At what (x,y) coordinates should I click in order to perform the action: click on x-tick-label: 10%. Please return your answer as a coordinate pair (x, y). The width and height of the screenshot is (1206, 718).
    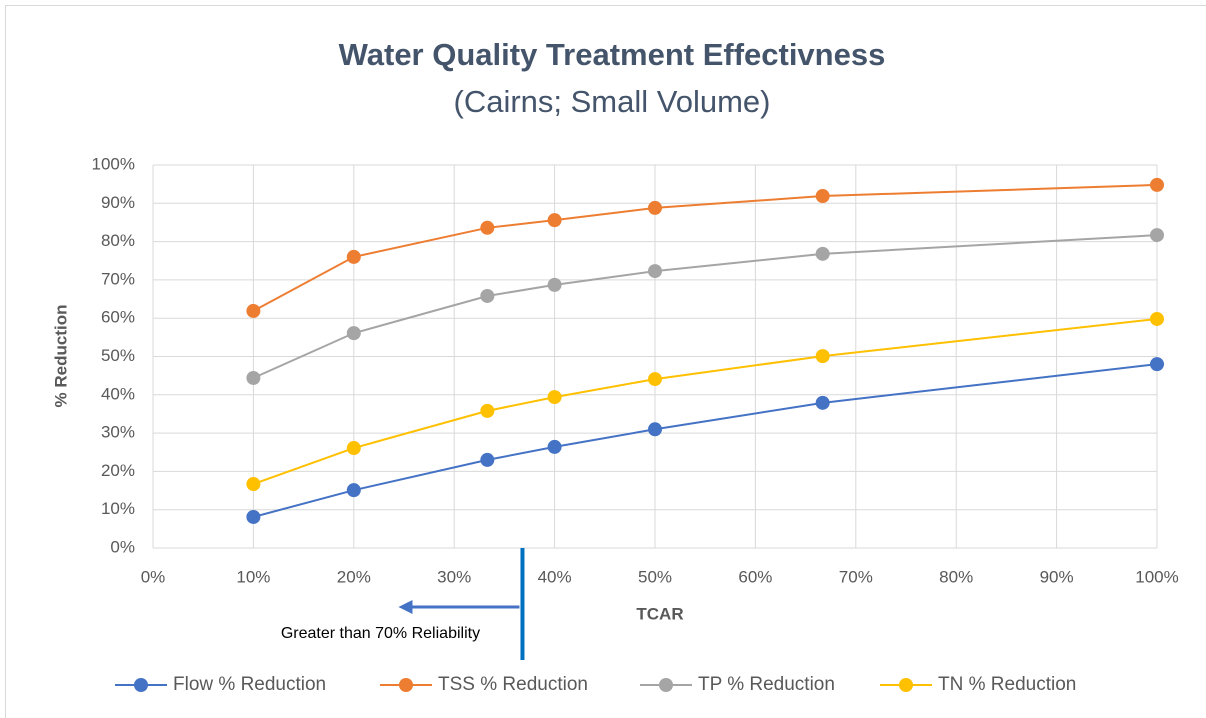
    Looking at the image, I should click on (253, 576).